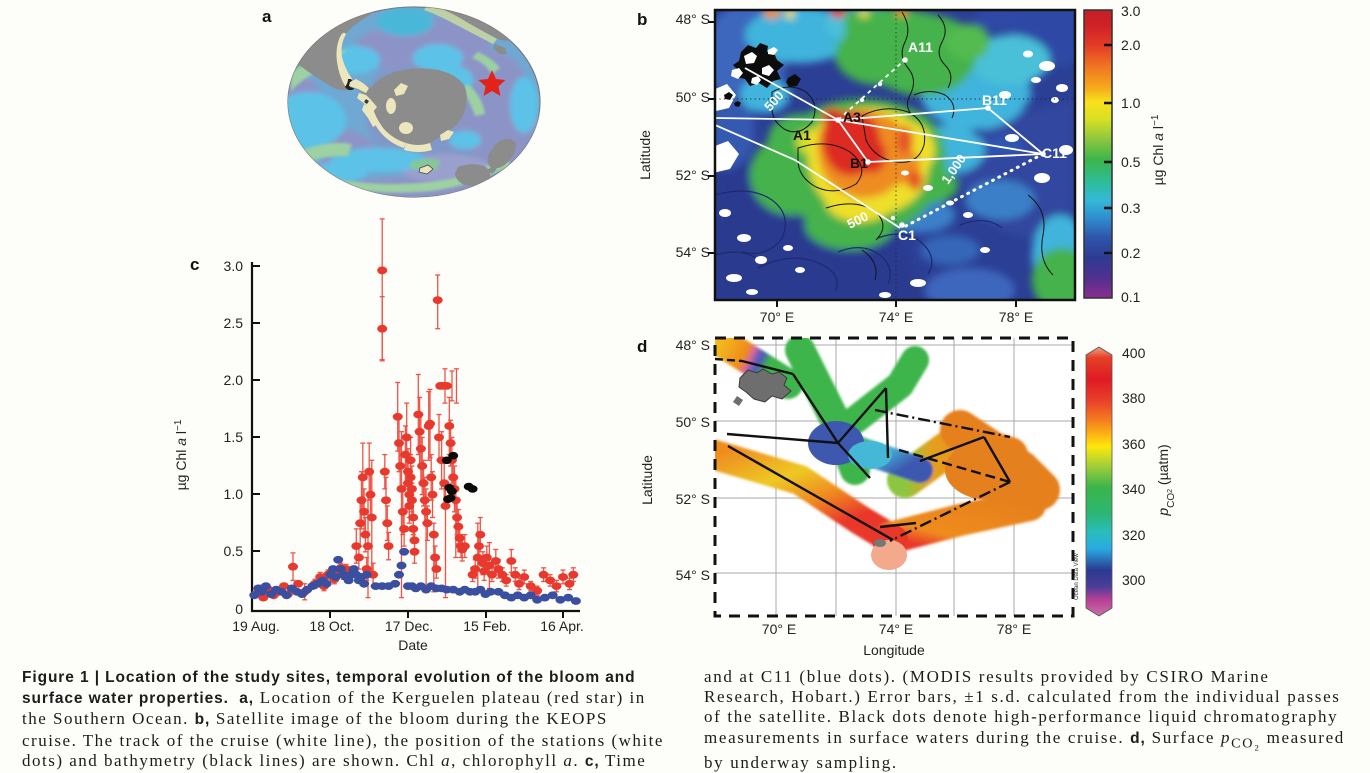 The width and height of the screenshot is (1370, 773). What do you see at coordinates (1077, 576) in the screenshot?
I see `svg-text: Ocean Data View` at bounding box center [1077, 576].